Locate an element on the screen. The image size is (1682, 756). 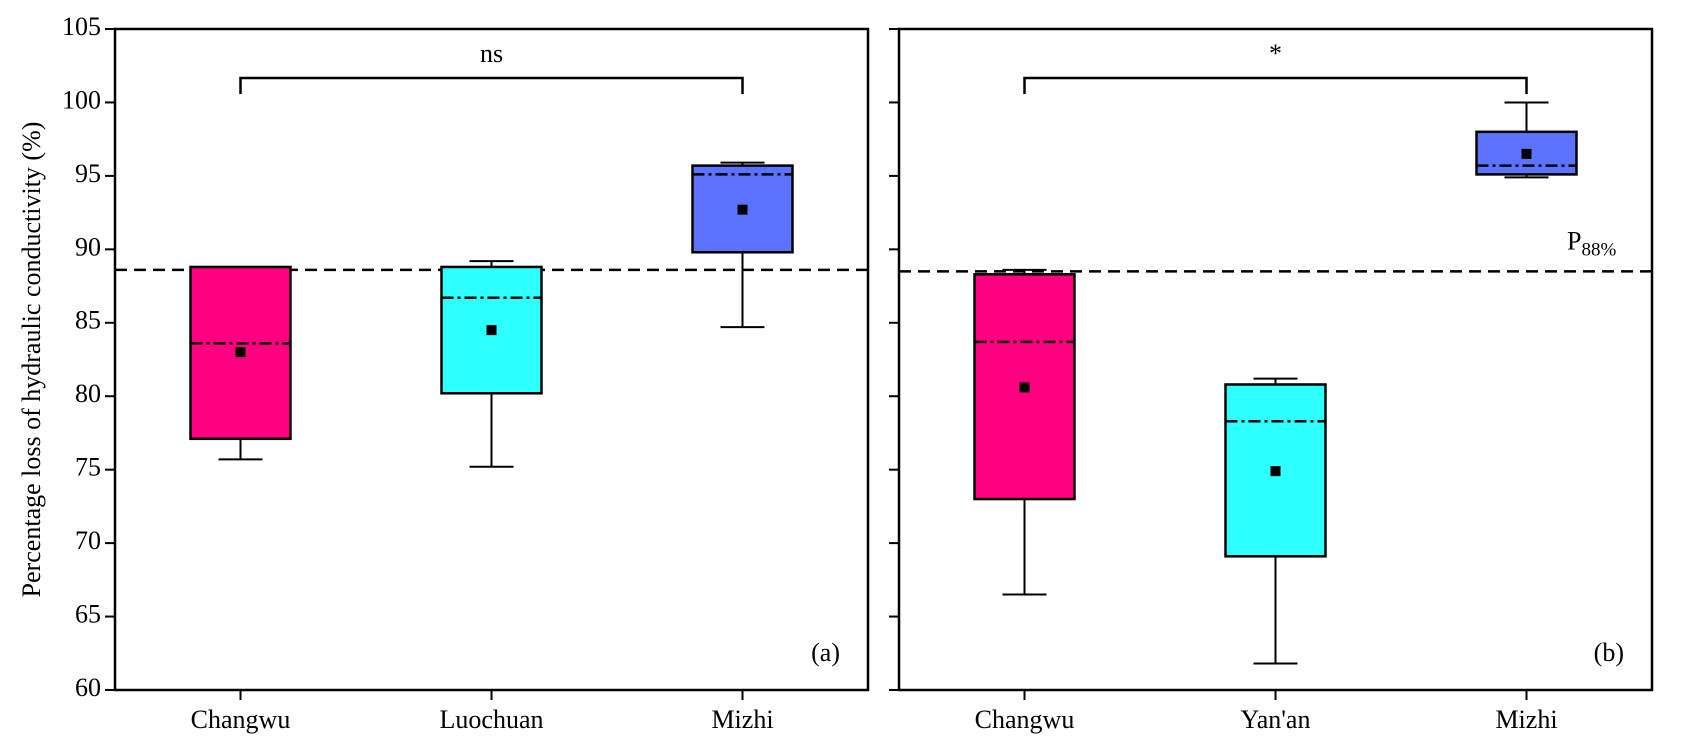
x-tick-label: Luochuan is located at coordinates (492, 719).